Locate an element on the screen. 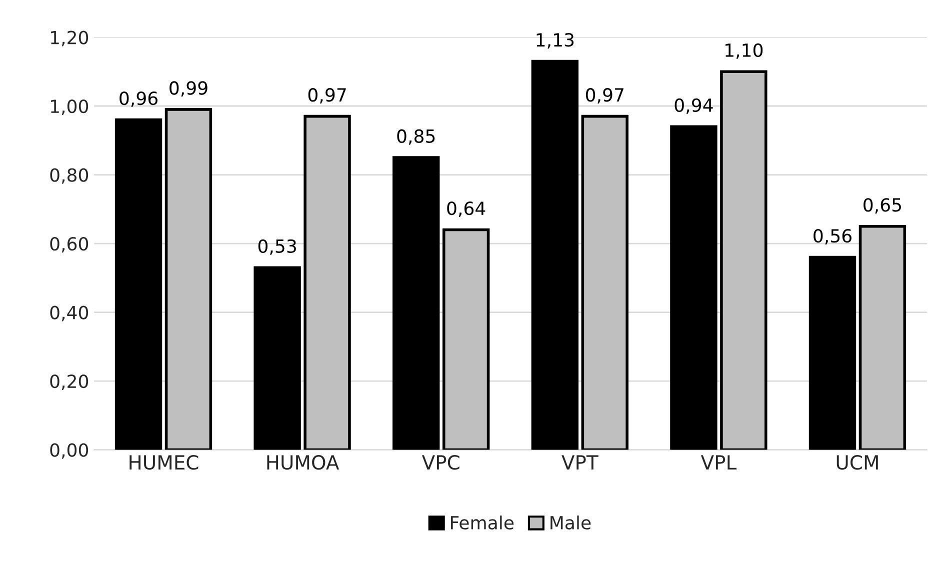 Image resolution: width=941 pixels, height=573 pixels. y-tick-label: 1,20 is located at coordinates (69, 38).